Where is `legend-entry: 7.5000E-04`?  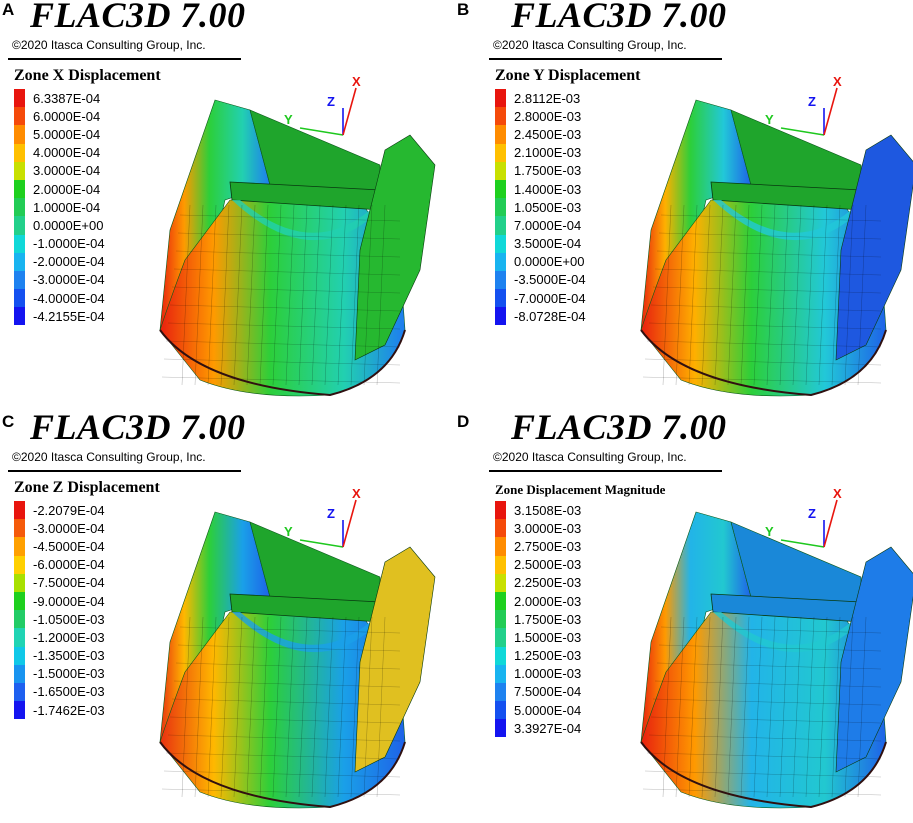 legend-entry: 7.5000E-04 is located at coordinates (538, 692).